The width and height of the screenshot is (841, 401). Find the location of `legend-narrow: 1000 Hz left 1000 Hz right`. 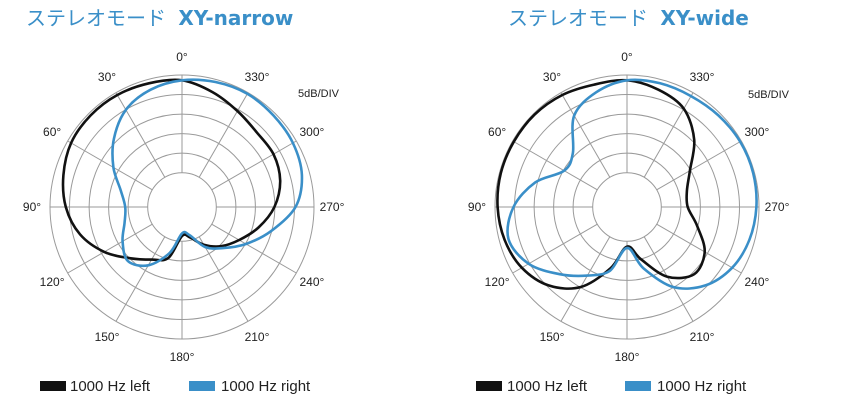

legend-narrow: 1000 Hz left 1000 Hz right is located at coordinates (175, 386).